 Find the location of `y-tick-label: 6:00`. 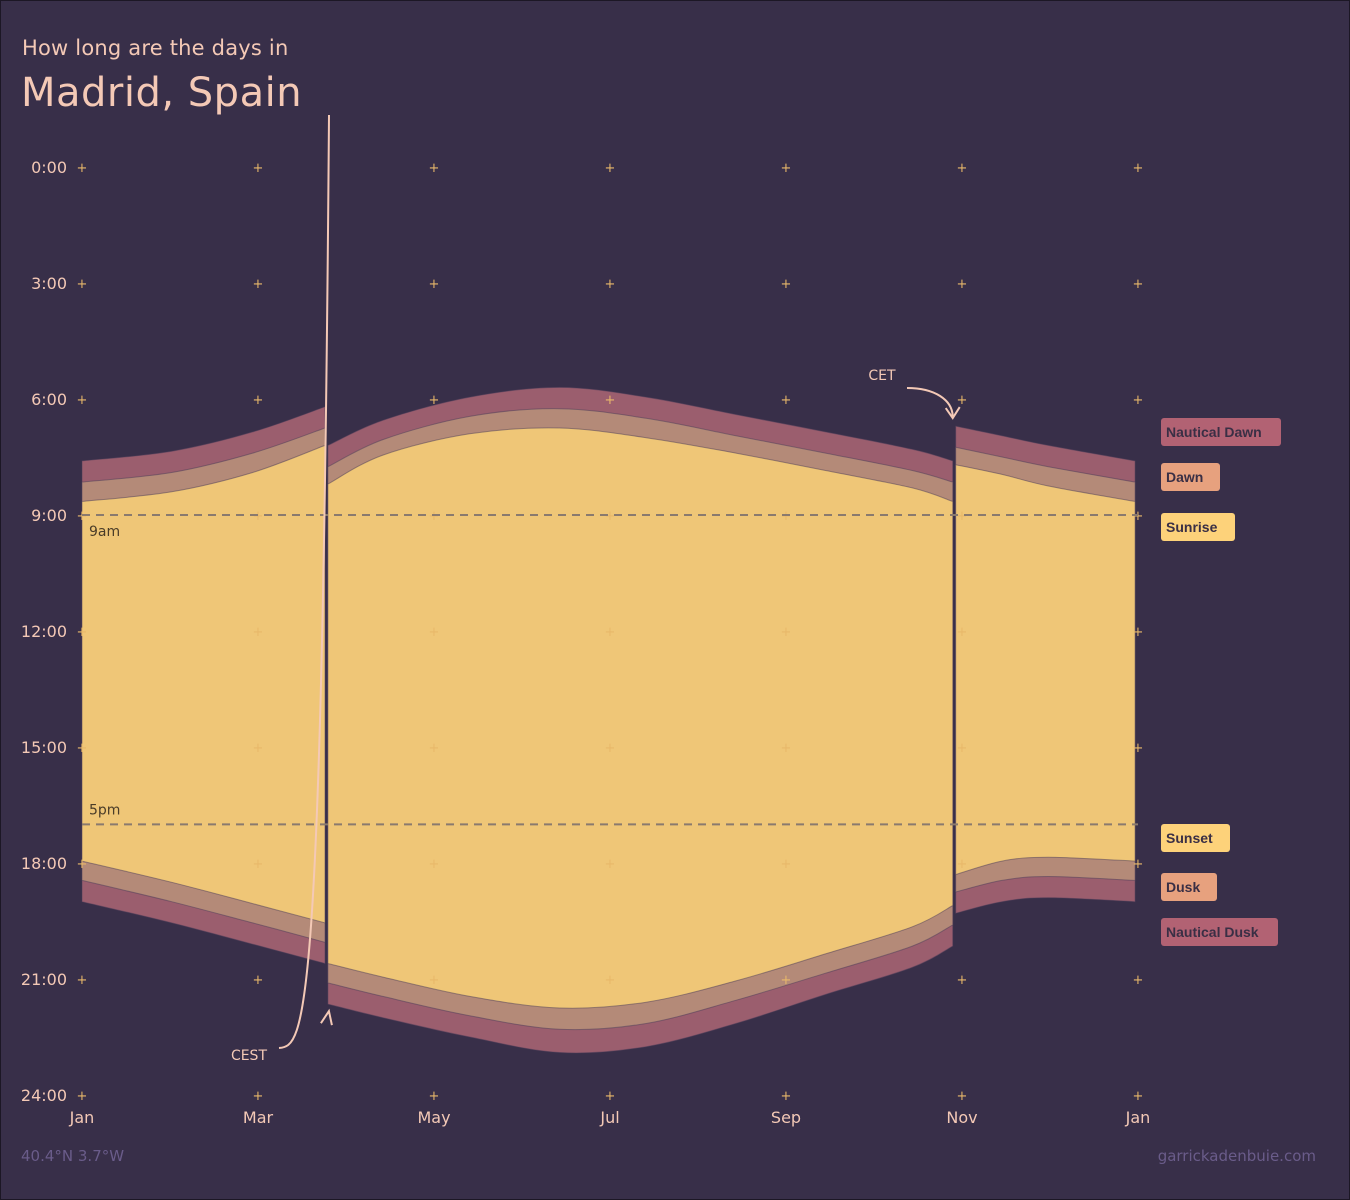

y-tick-label: 6:00 is located at coordinates (49, 399).